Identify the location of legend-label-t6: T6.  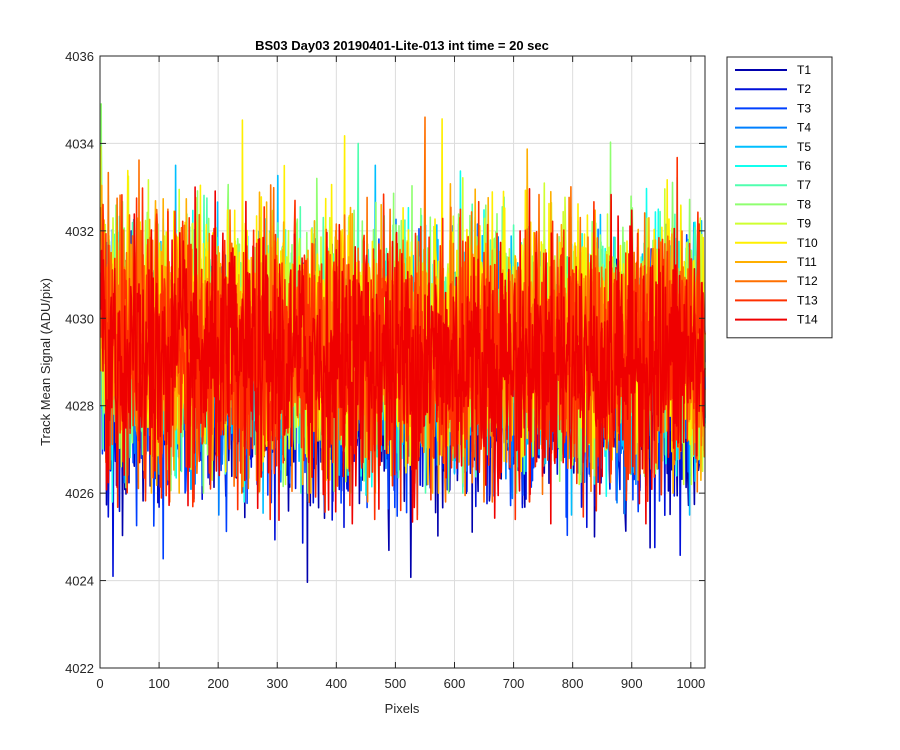
(804, 166).